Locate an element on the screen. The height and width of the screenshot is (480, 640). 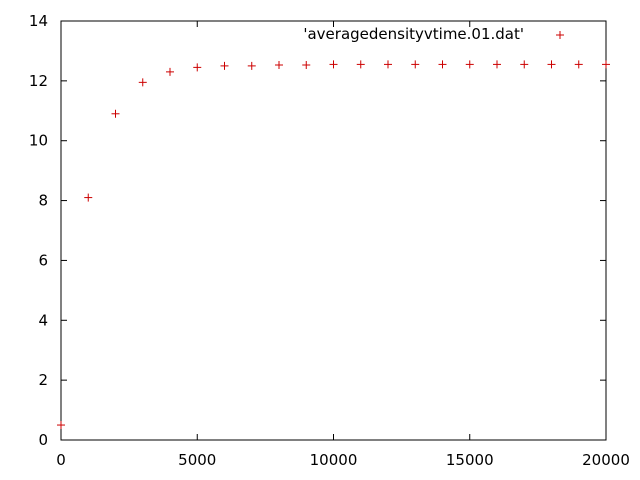
legend-marker-symbol is located at coordinates (560, 35).